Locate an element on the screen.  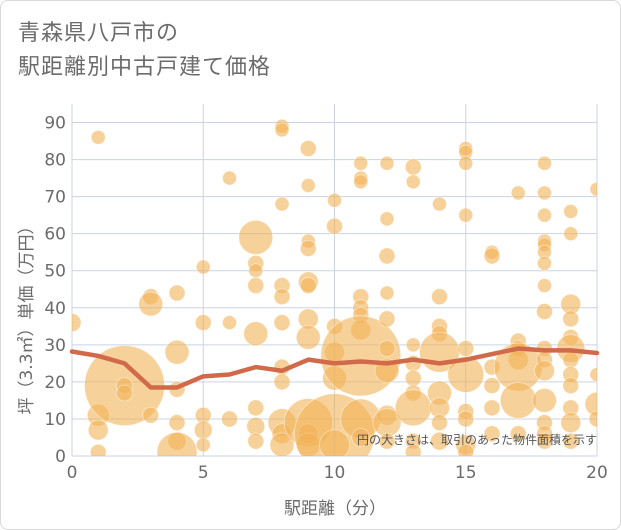
x-tick-label: 10 is located at coordinates (335, 473).